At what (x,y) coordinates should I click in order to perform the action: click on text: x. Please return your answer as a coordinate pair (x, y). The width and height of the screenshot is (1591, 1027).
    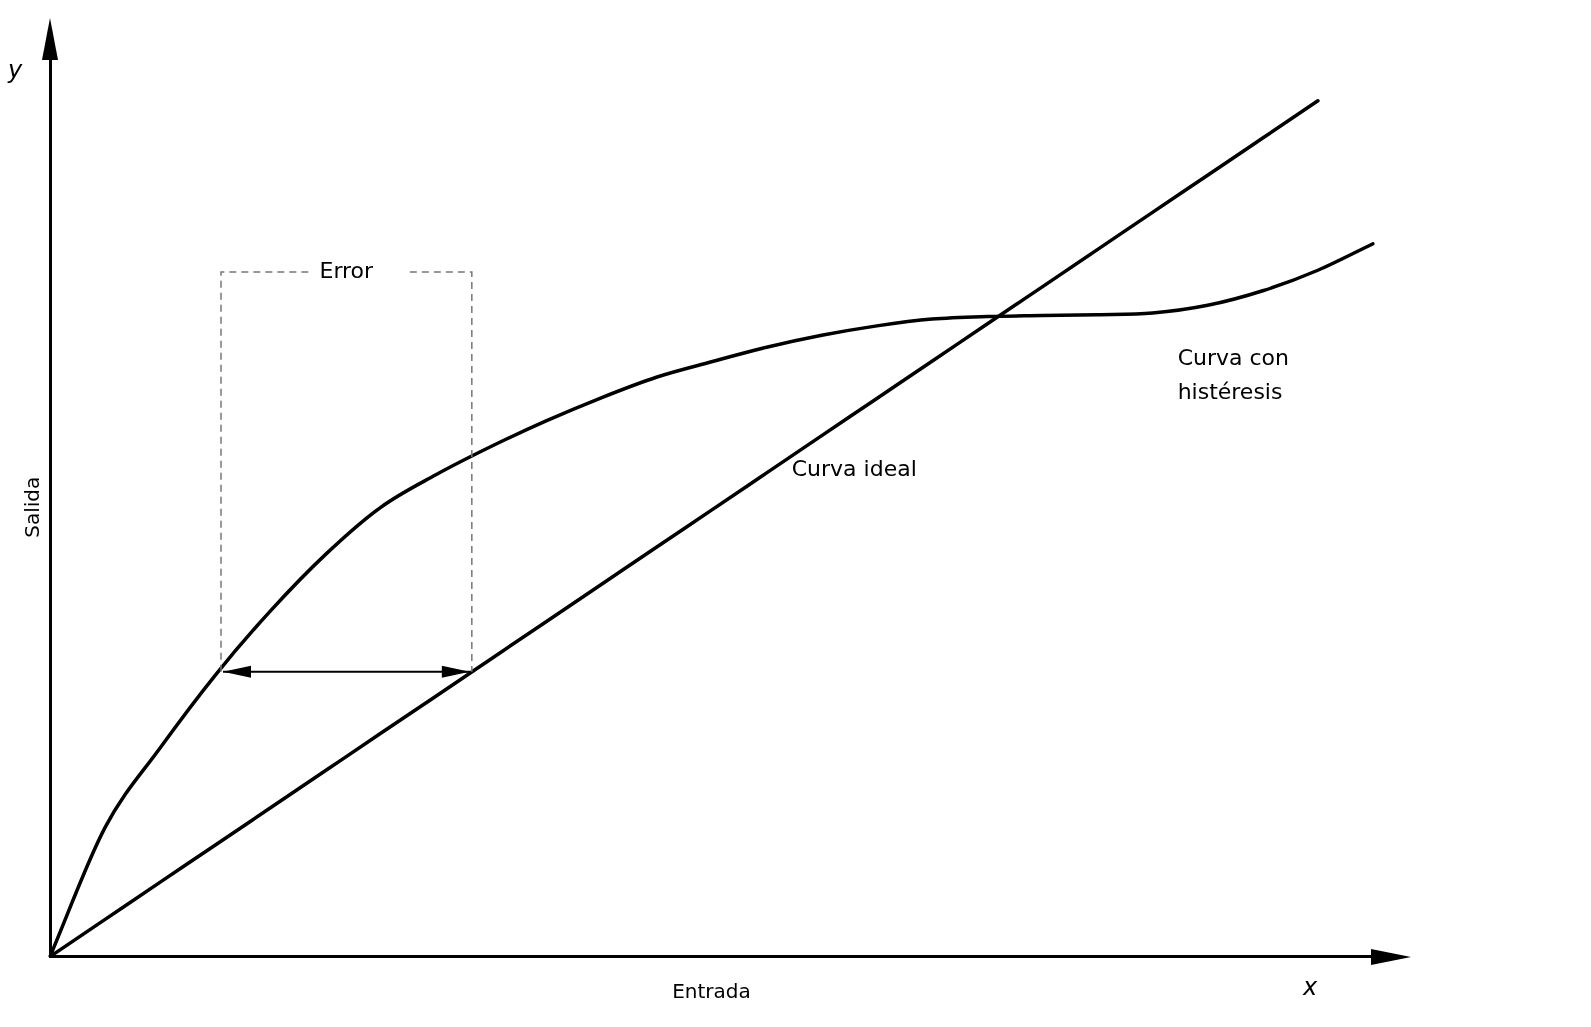
    Looking at the image, I should click on (1310, 986).